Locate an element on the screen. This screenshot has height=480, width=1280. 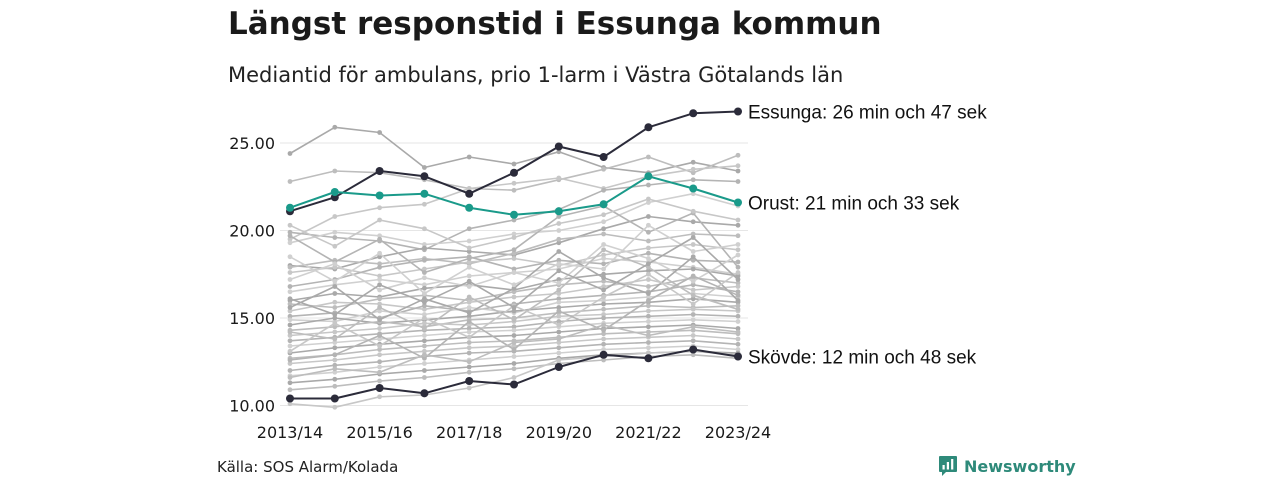
series-essunga is located at coordinates (514, 161).